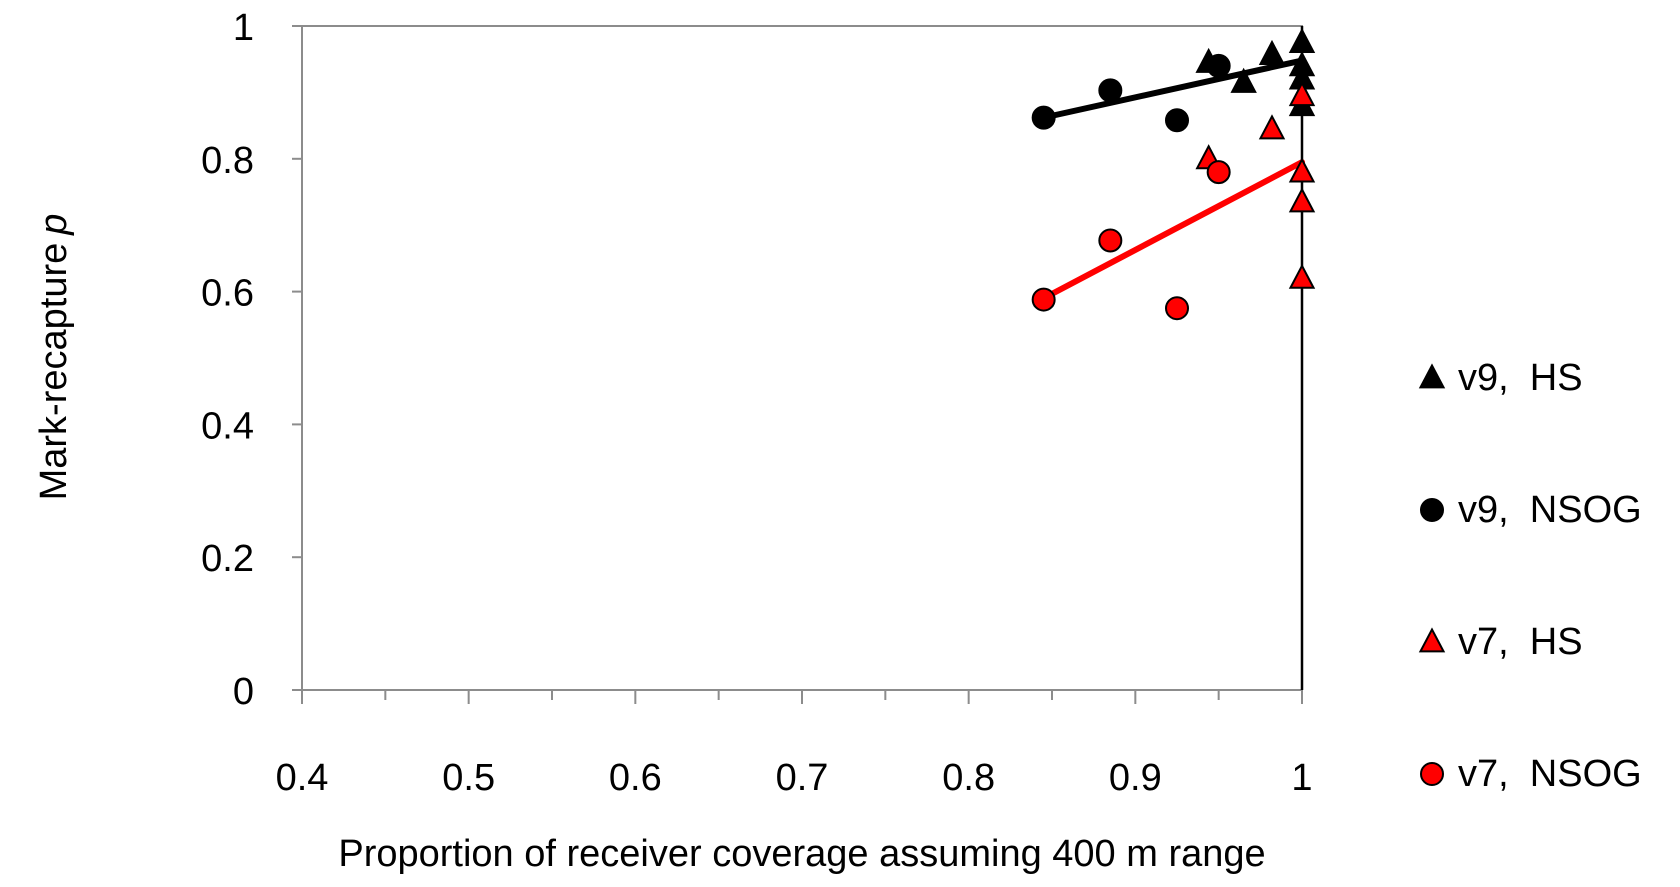  I want to click on legend-label: v7, NSOG, so click(1550, 774).